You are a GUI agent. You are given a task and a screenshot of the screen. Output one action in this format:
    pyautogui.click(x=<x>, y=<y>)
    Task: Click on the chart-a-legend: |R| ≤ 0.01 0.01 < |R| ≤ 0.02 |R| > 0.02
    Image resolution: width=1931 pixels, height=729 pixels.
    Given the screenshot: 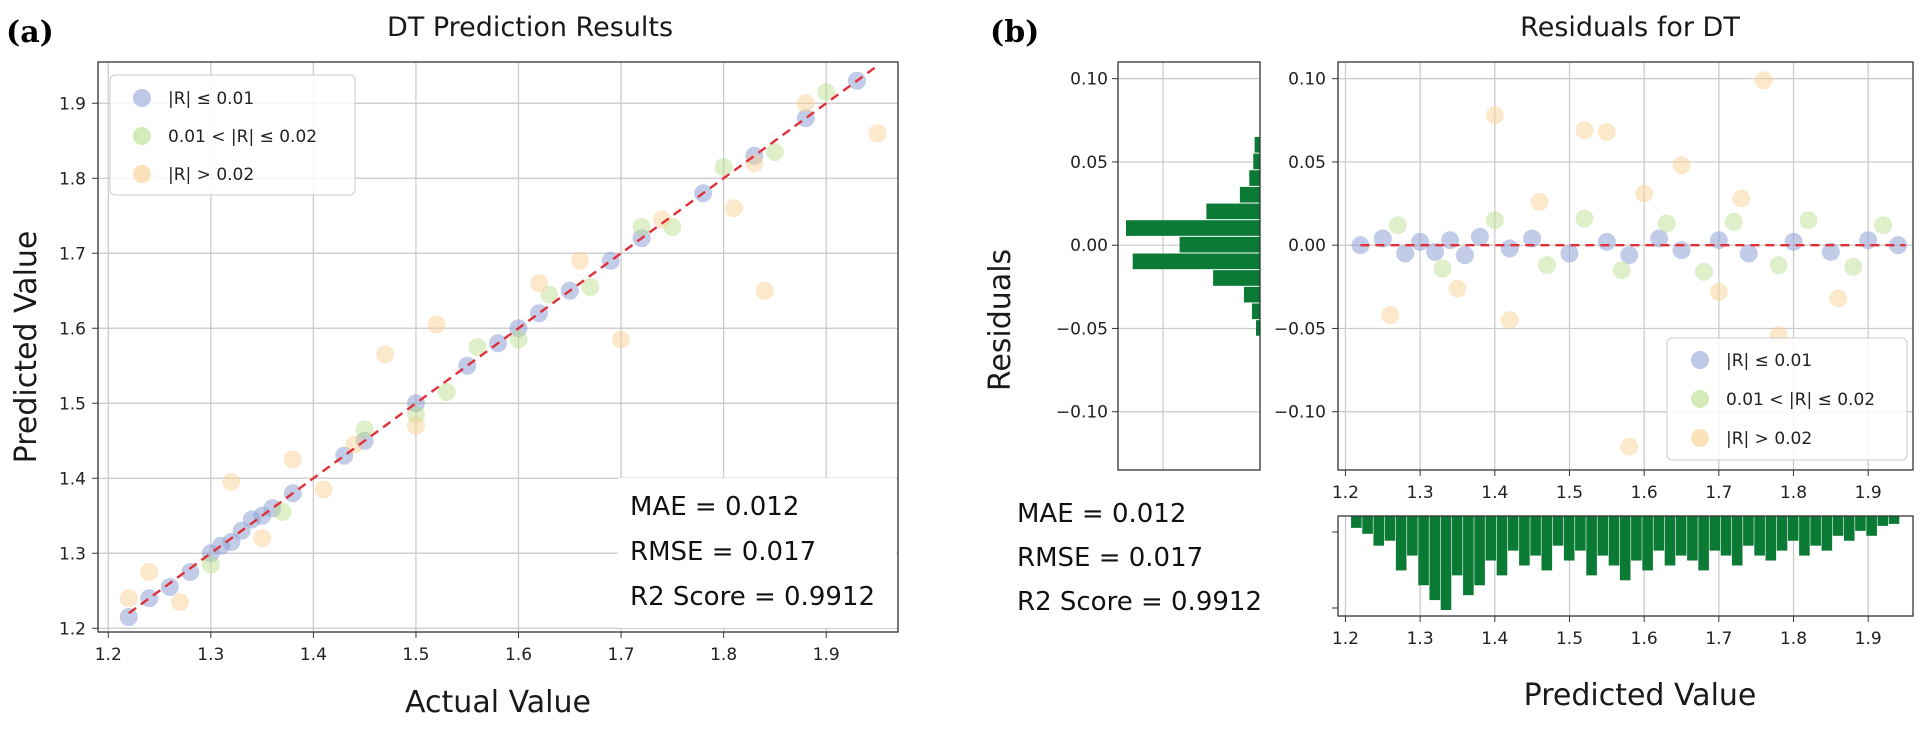 What is the action you would take?
    pyautogui.click(x=232, y=135)
    